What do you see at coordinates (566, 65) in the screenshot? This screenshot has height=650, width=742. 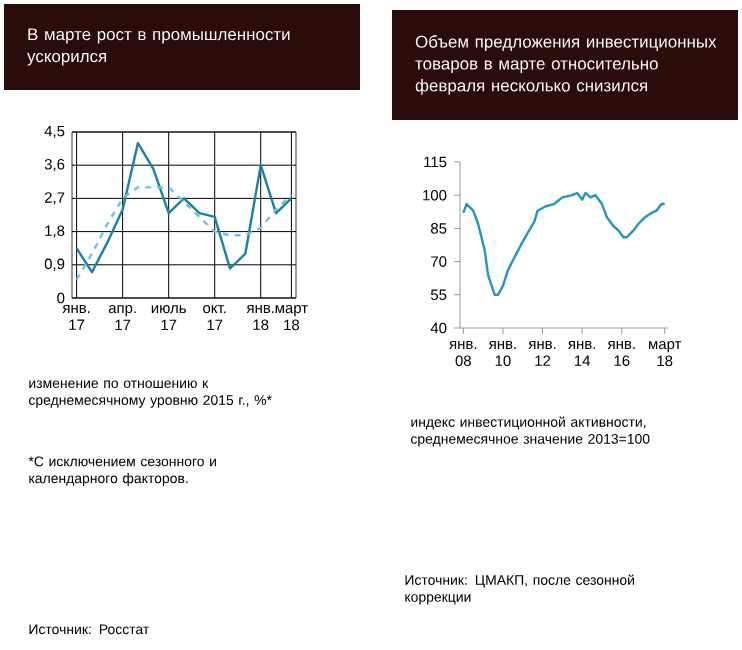 I see `chart-title: Объем предложения инвестиционных товаров в марте относительно февраля несколько снизился` at bounding box center [566, 65].